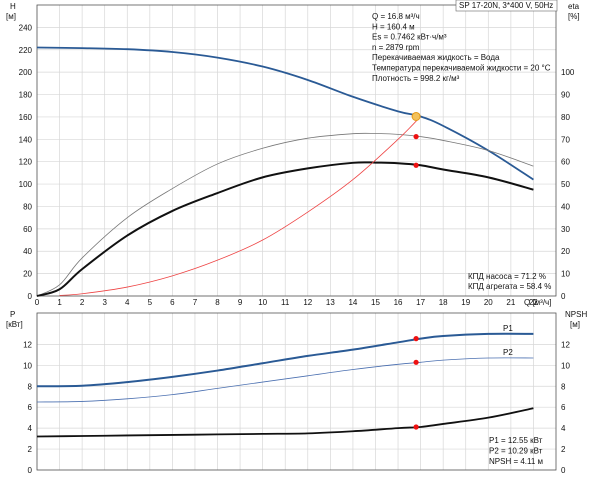 This screenshot has height=479, width=600. Describe the element at coordinates (30, 296) in the screenshot. I see `y-left-tick-label: 0` at that location.